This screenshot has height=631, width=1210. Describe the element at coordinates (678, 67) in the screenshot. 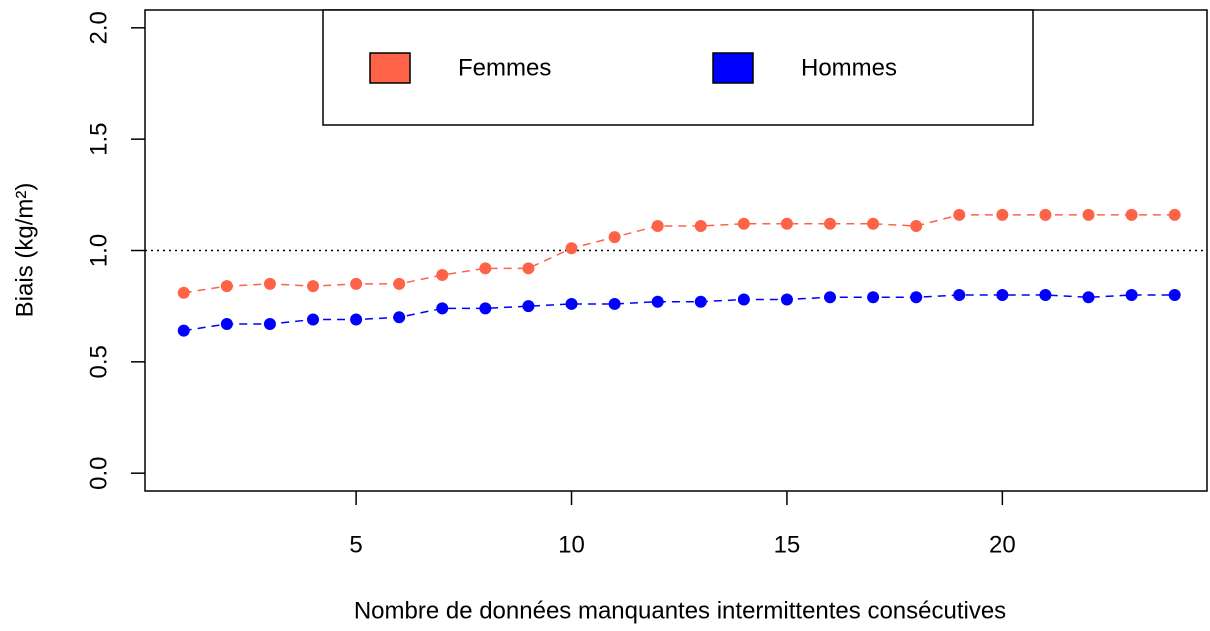

I see `legend-frame` at that location.